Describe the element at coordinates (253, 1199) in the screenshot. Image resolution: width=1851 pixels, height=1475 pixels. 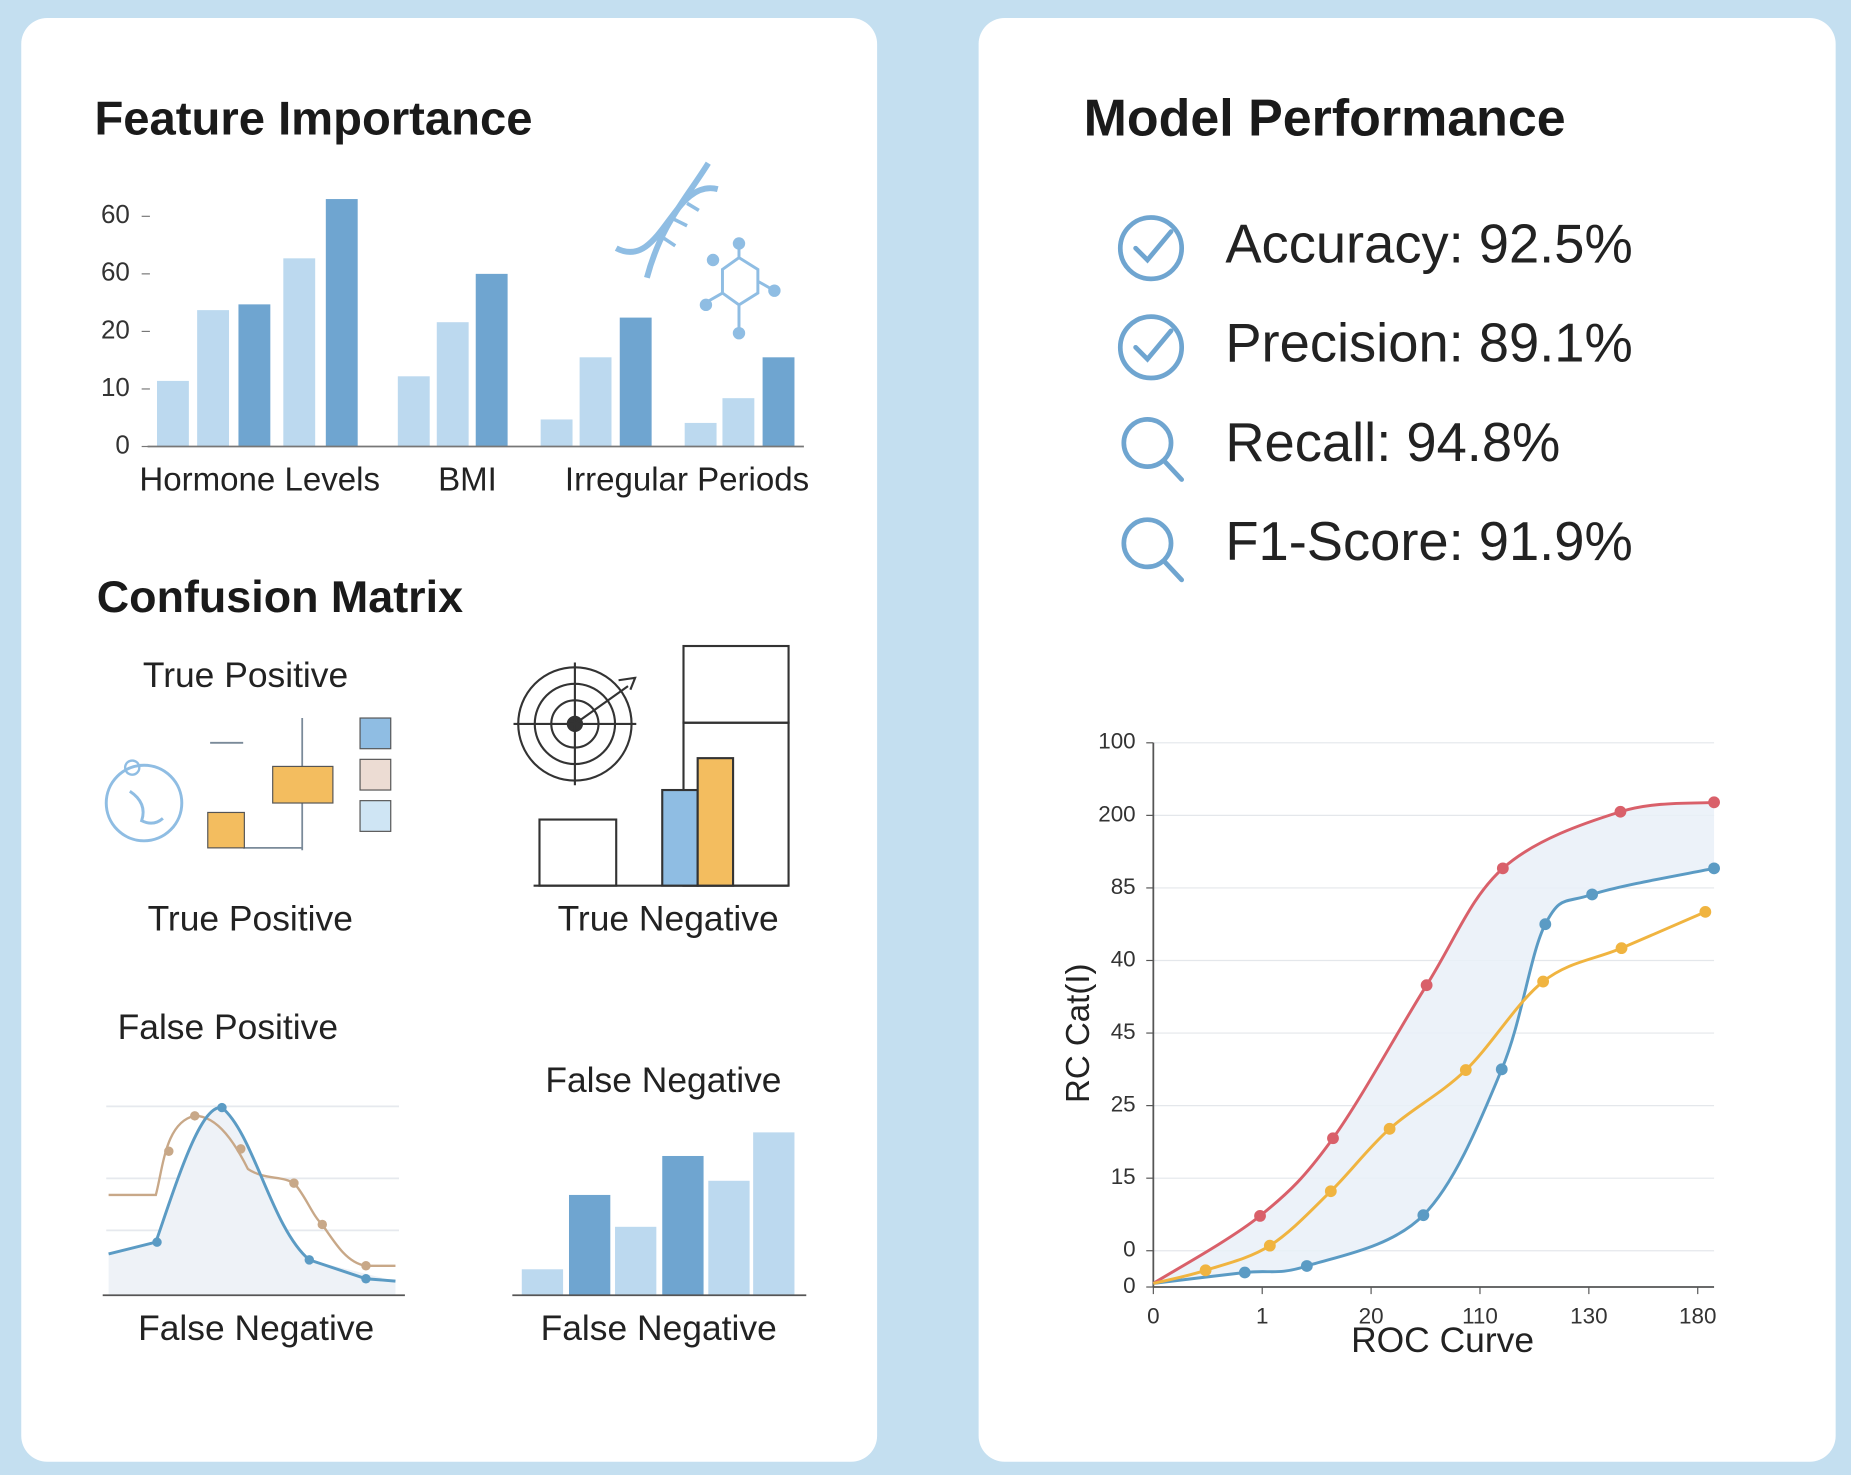
I see `cell-fp-art` at that location.